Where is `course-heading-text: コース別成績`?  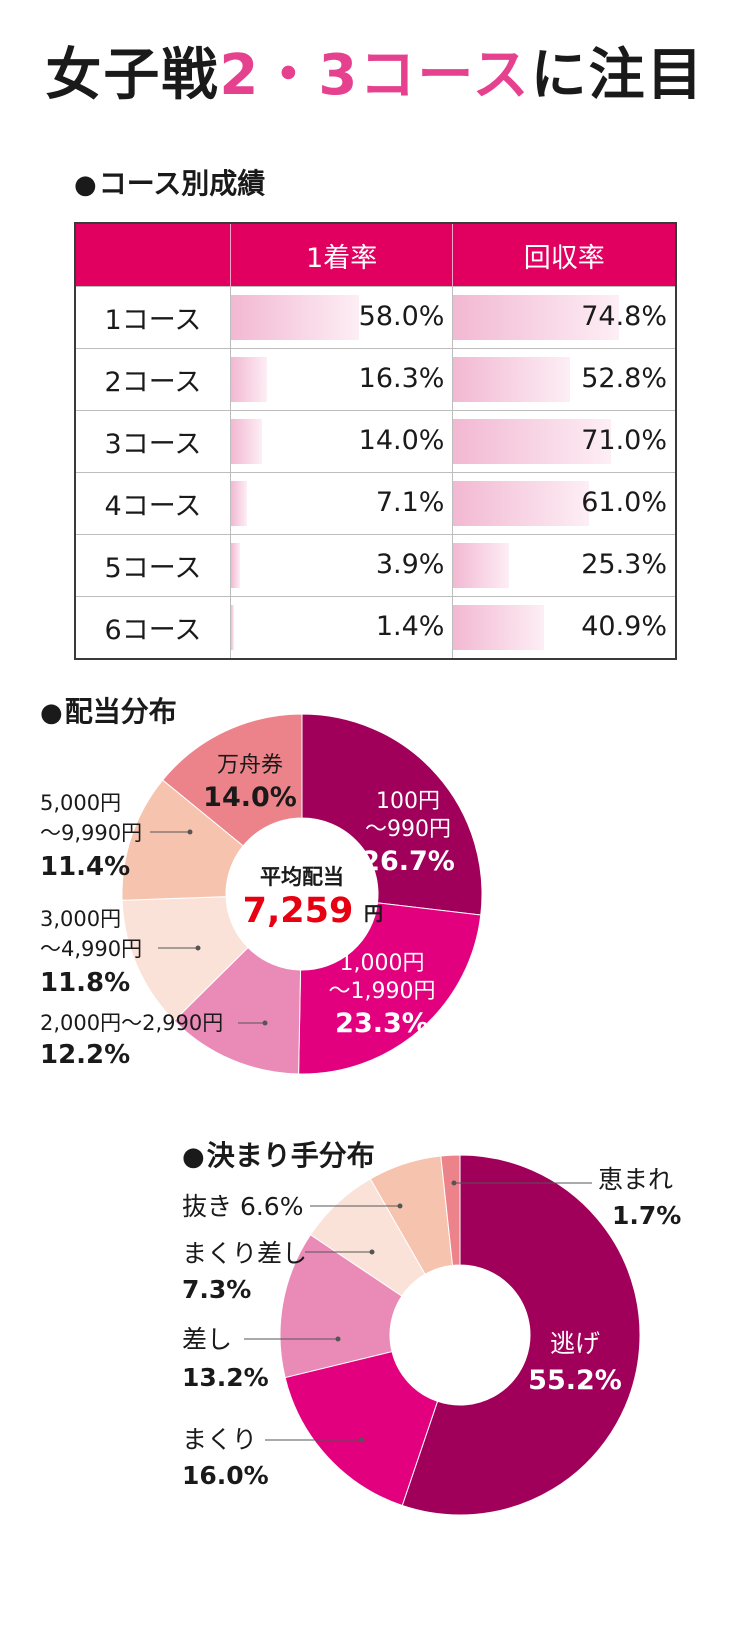 course-heading-text: コース別成績 is located at coordinates (182, 183).